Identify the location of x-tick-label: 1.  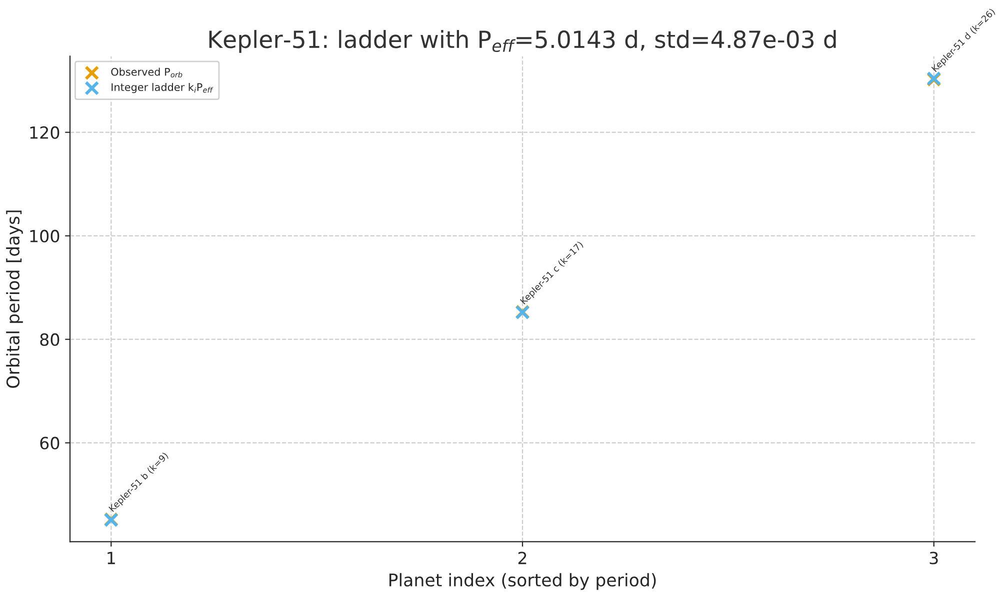
(111, 558).